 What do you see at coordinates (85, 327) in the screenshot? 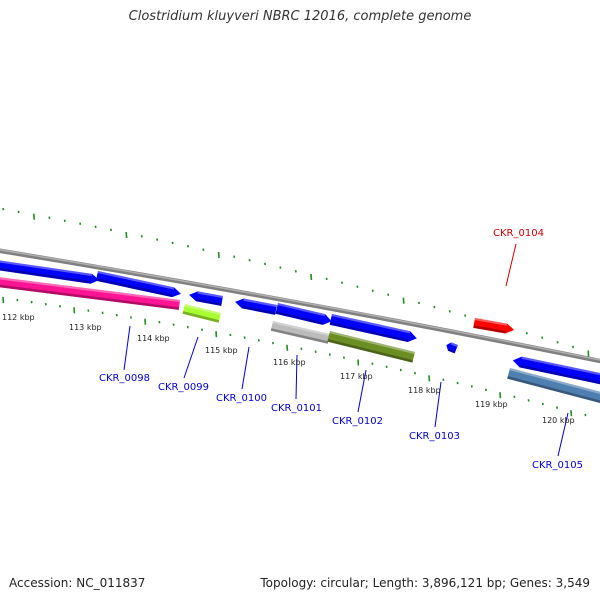
I see `kbp-label: 113 kbp` at bounding box center [85, 327].